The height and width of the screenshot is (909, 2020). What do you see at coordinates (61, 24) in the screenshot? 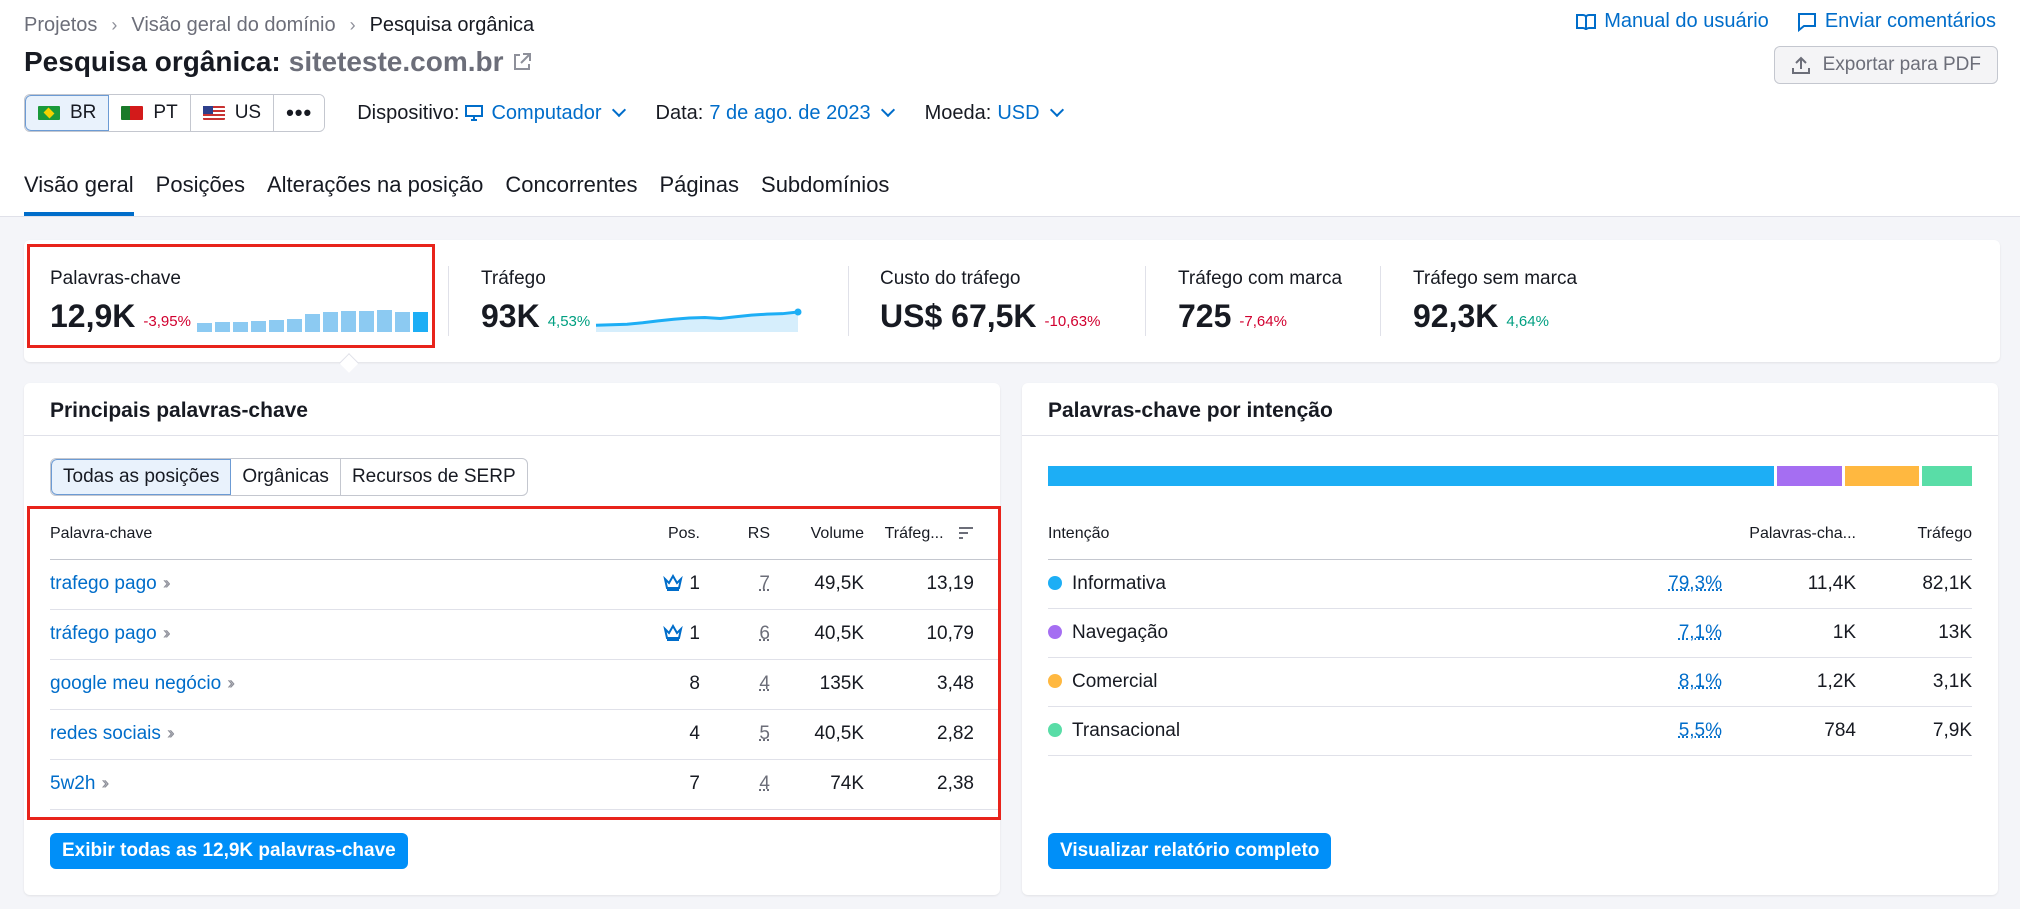
I see `breadcrumb-projects: Projetos` at bounding box center [61, 24].